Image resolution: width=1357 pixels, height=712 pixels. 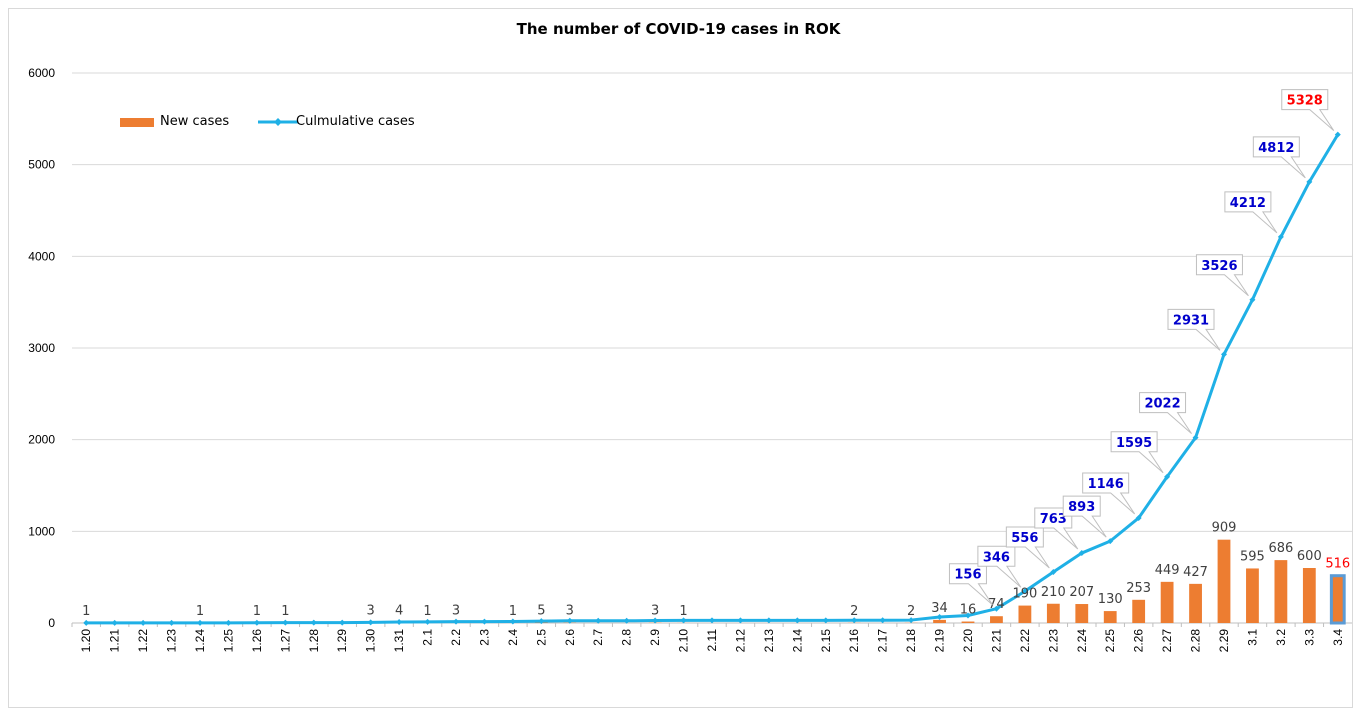 I want to click on bar-data-label: 686, so click(x=1280, y=548).